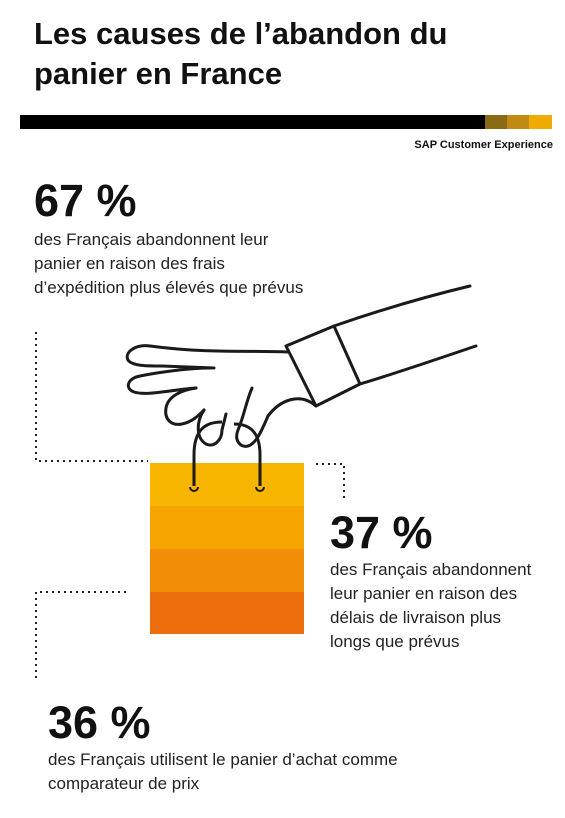 This screenshot has width=565, height=818. I want to click on stat-line: longs que prévus, so click(395, 641).